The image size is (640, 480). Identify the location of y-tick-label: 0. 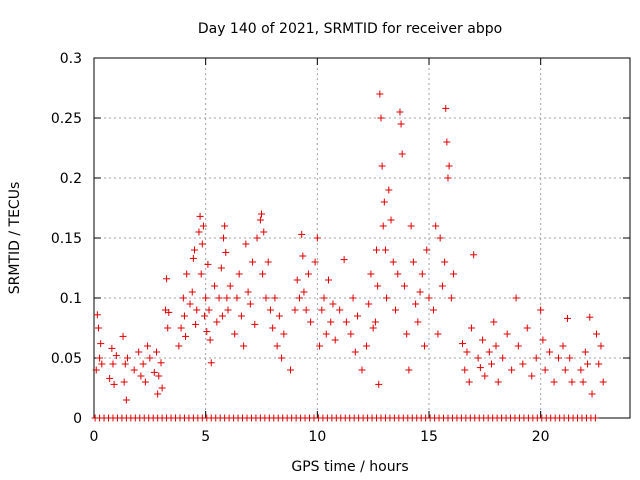
(77, 419).